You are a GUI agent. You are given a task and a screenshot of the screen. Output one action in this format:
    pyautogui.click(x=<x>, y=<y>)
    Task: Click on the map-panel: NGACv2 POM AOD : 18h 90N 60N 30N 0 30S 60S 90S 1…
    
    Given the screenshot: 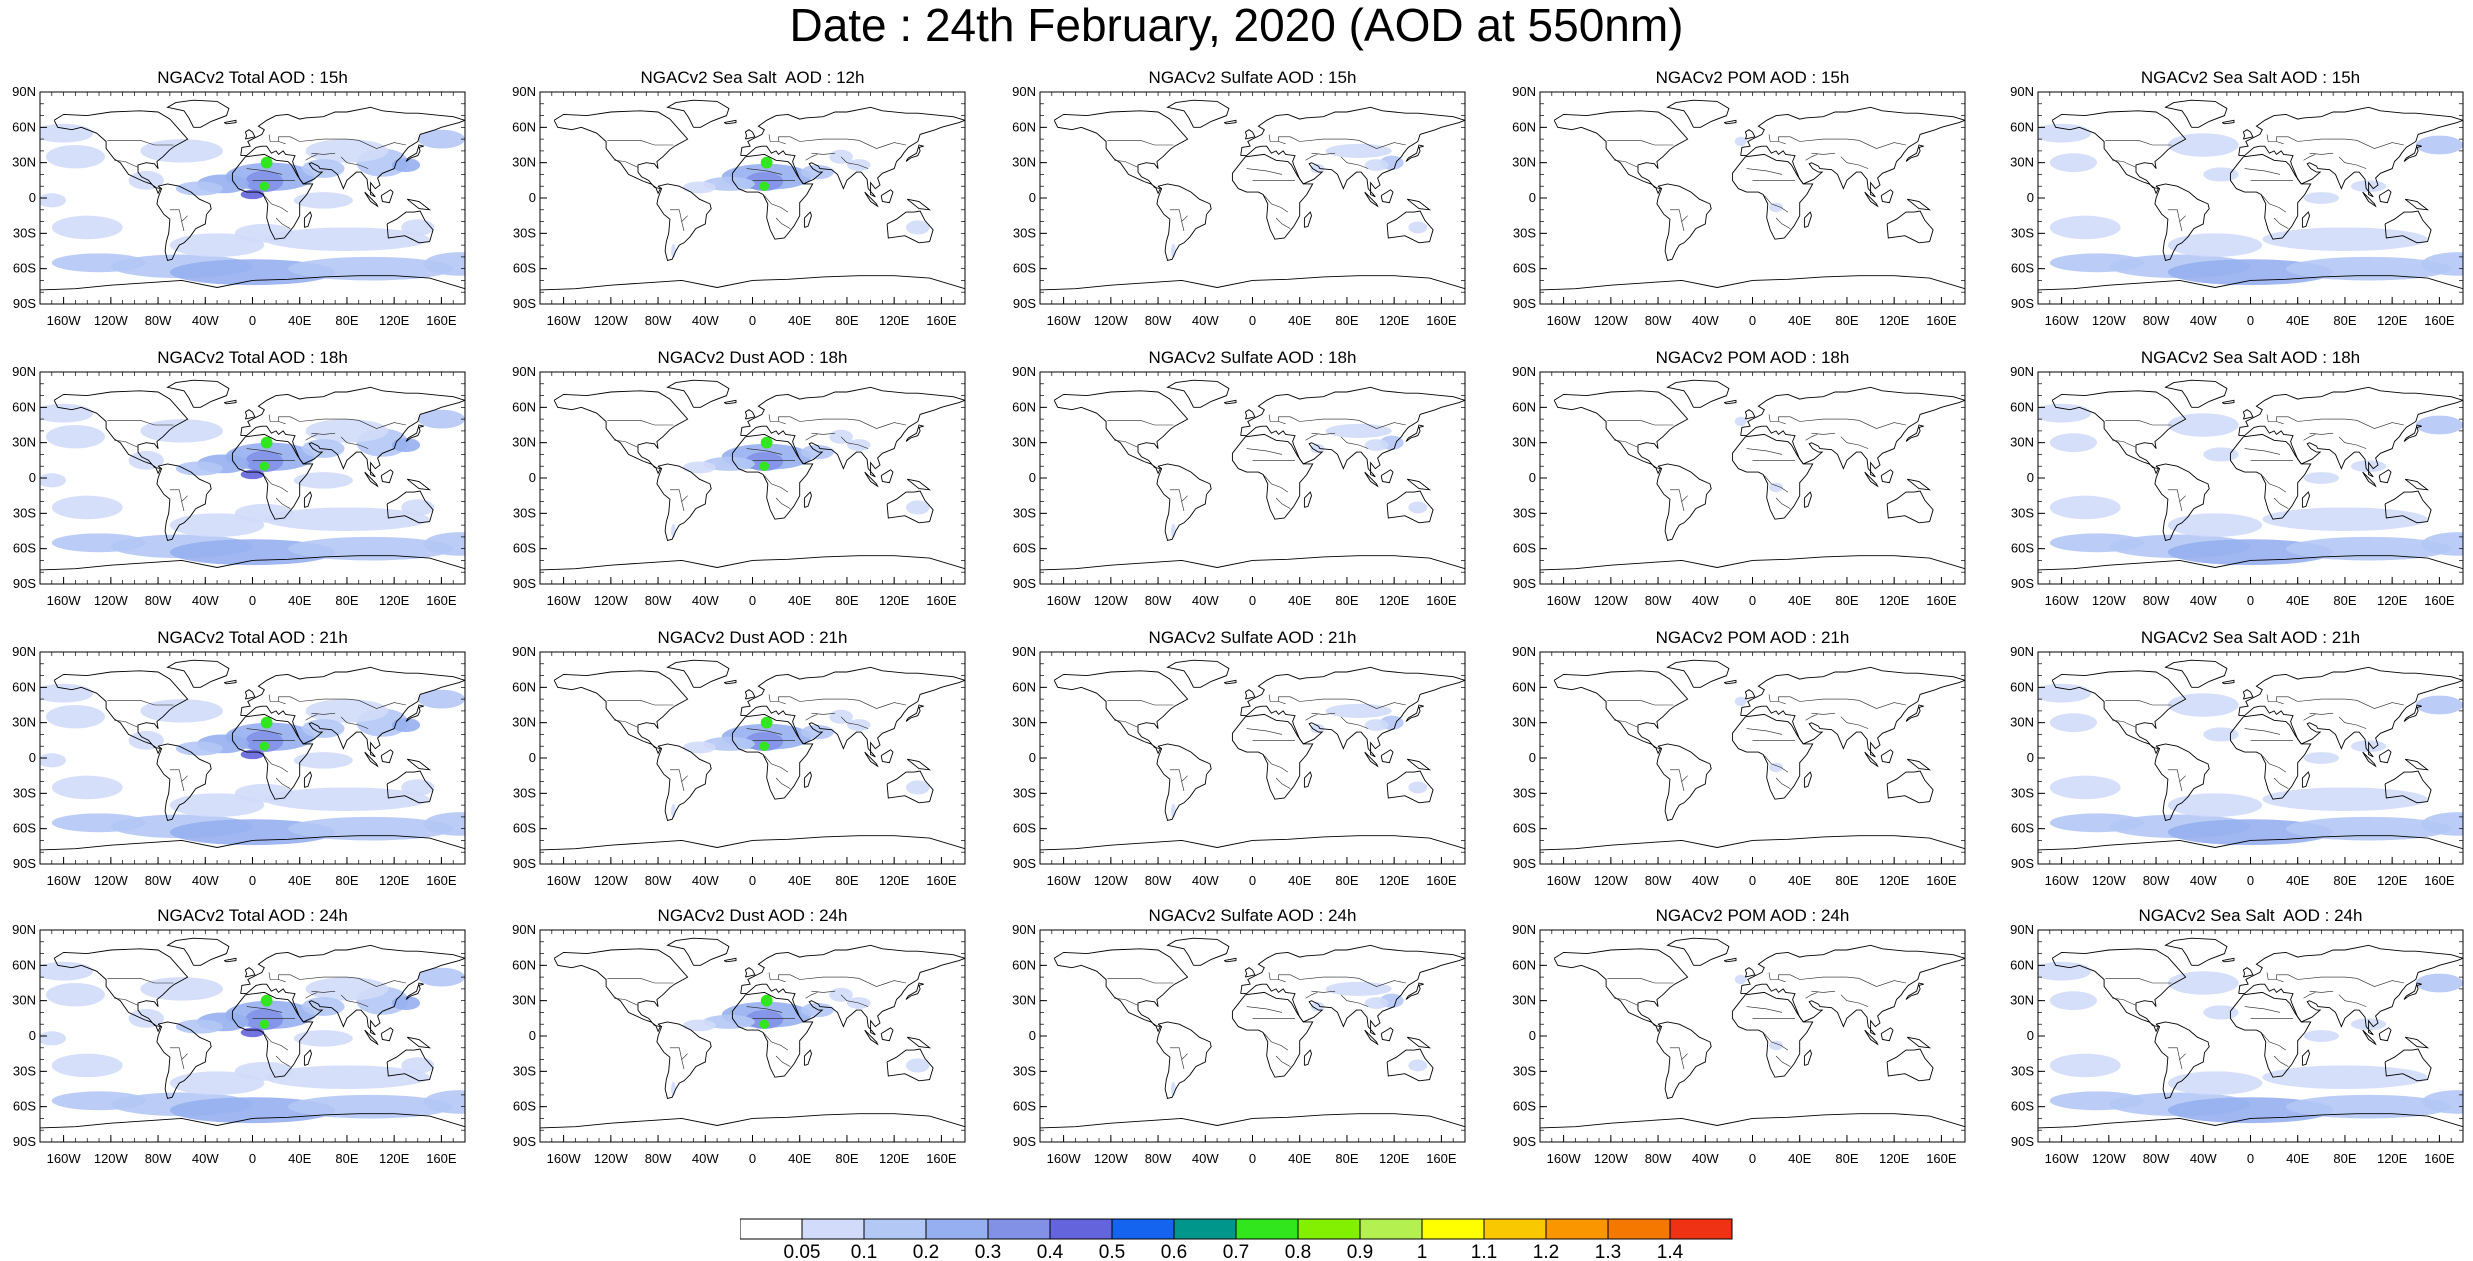 What is the action you would take?
    pyautogui.click(x=1738, y=478)
    